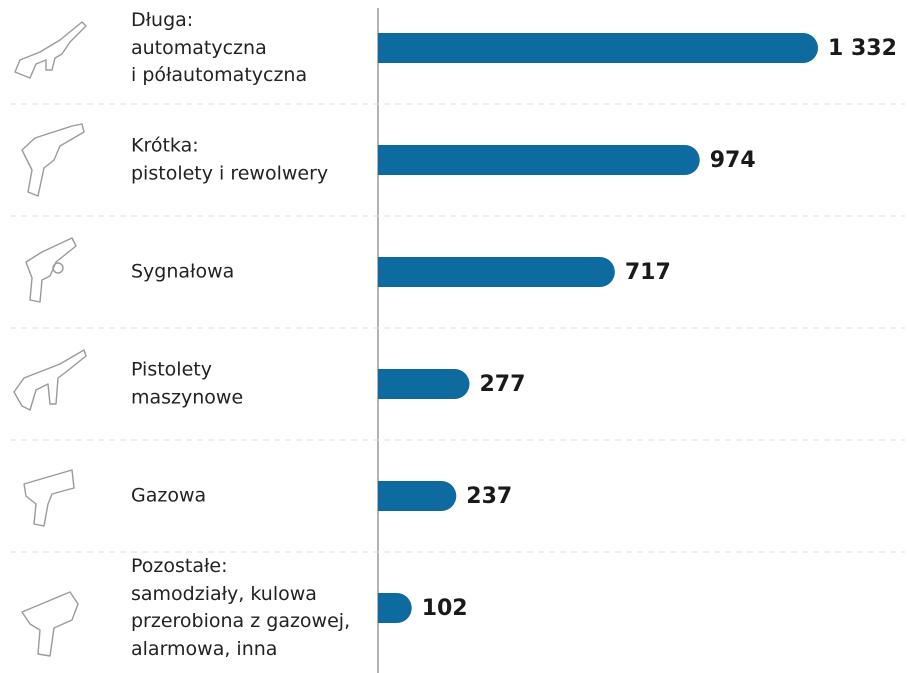  What do you see at coordinates (50, 50) in the screenshot?
I see `rifle-icon` at bounding box center [50, 50].